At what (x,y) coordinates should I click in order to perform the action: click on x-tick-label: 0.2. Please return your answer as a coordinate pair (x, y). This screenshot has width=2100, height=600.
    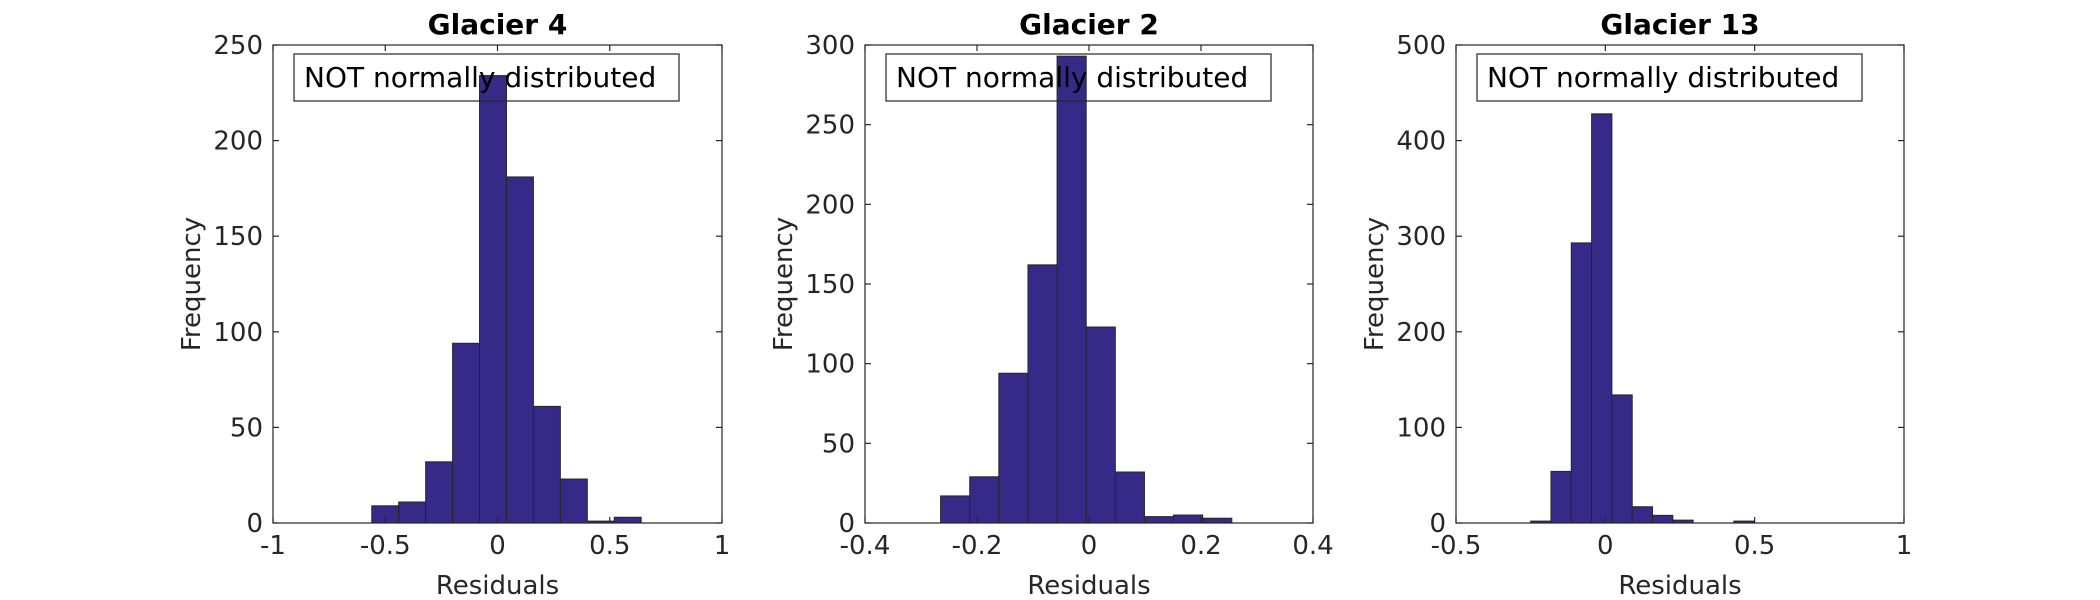
    Looking at the image, I should click on (1200, 546).